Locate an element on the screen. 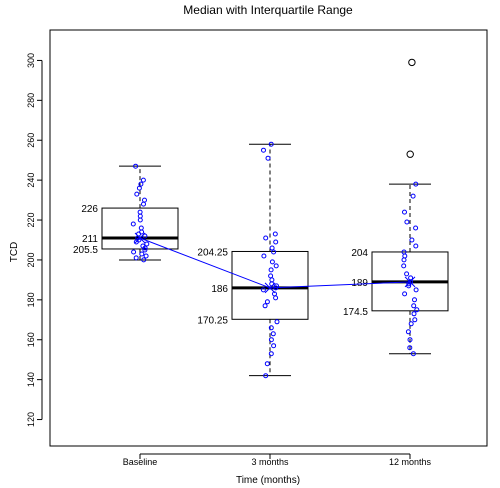 This screenshot has height=488, width=500. box-group: 204.25 186 170.25 is located at coordinates (253, 260).